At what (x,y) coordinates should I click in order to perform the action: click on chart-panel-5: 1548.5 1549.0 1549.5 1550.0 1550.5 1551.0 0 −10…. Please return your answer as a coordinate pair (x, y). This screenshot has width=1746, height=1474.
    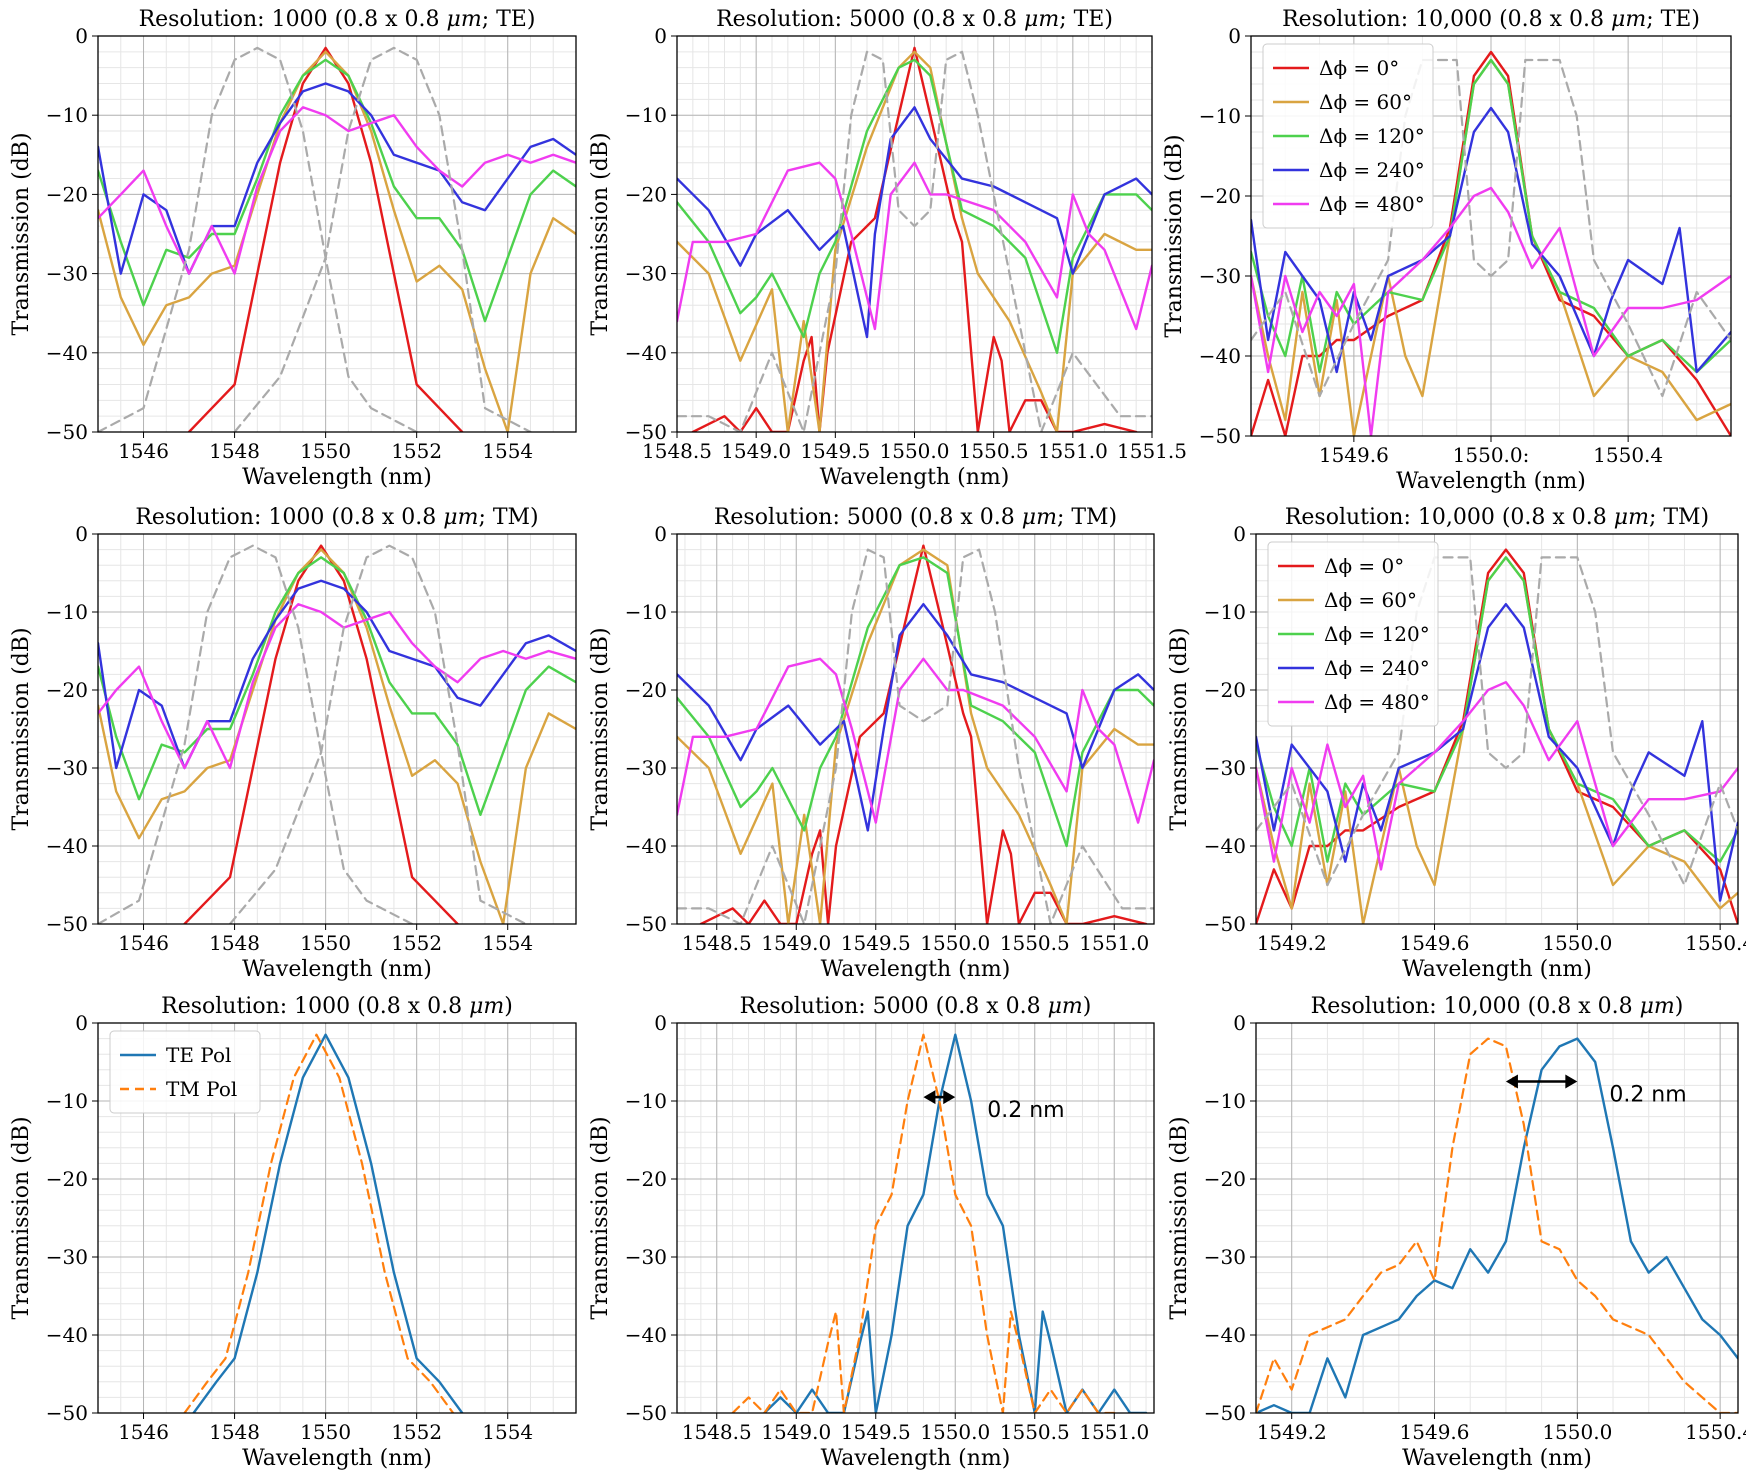
    Looking at the image, I should click on (871, 743).